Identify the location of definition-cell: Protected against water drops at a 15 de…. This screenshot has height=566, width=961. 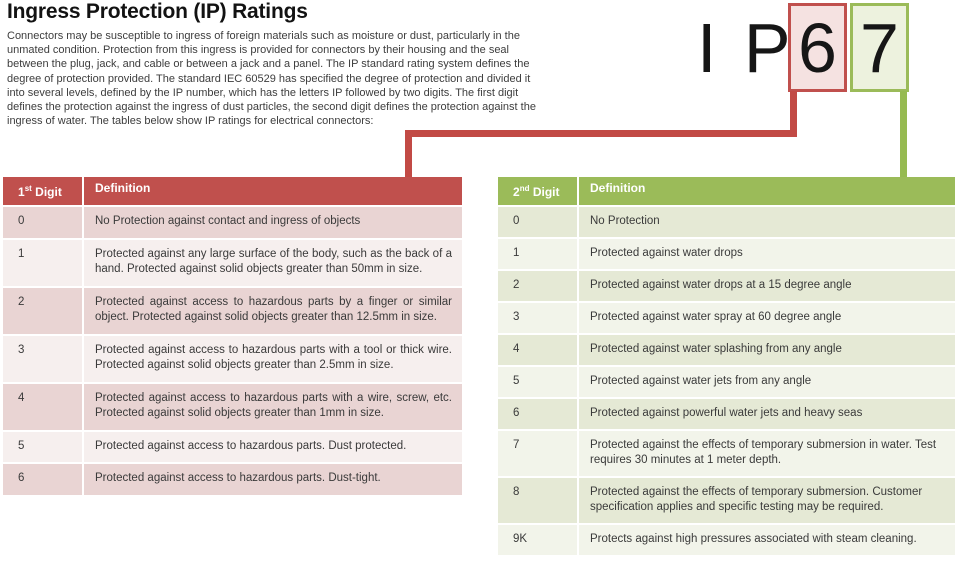
(767, 286).